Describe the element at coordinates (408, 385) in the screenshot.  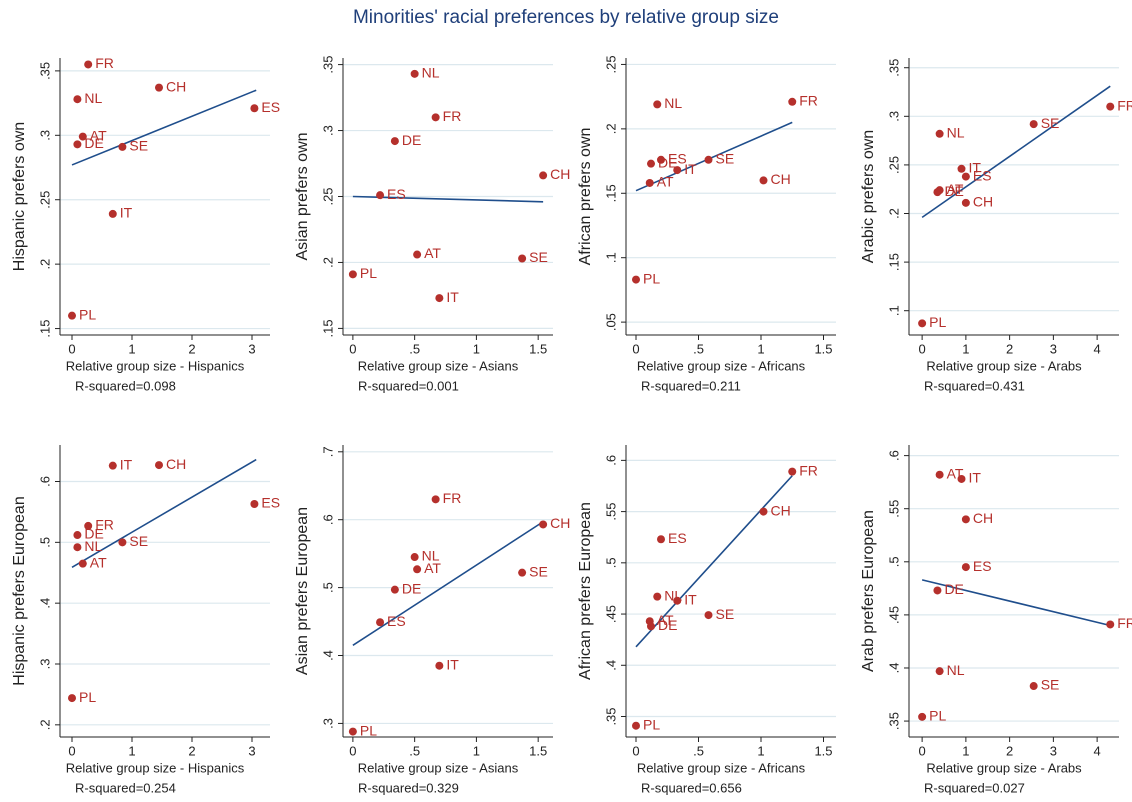
I see `r-squared: R-squared=0.001` at that location.